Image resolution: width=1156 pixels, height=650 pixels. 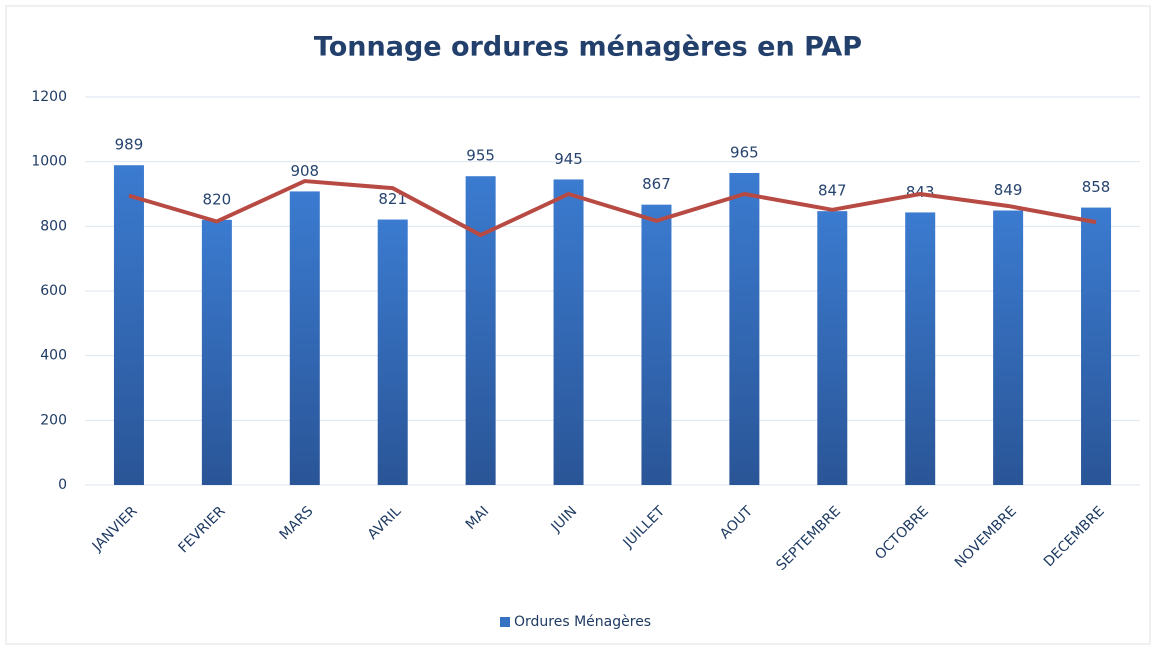 What do you see at coordinates (1008, 190) in the screenshot?
I see `value-label: 849` at bounding box center [1008, 190].